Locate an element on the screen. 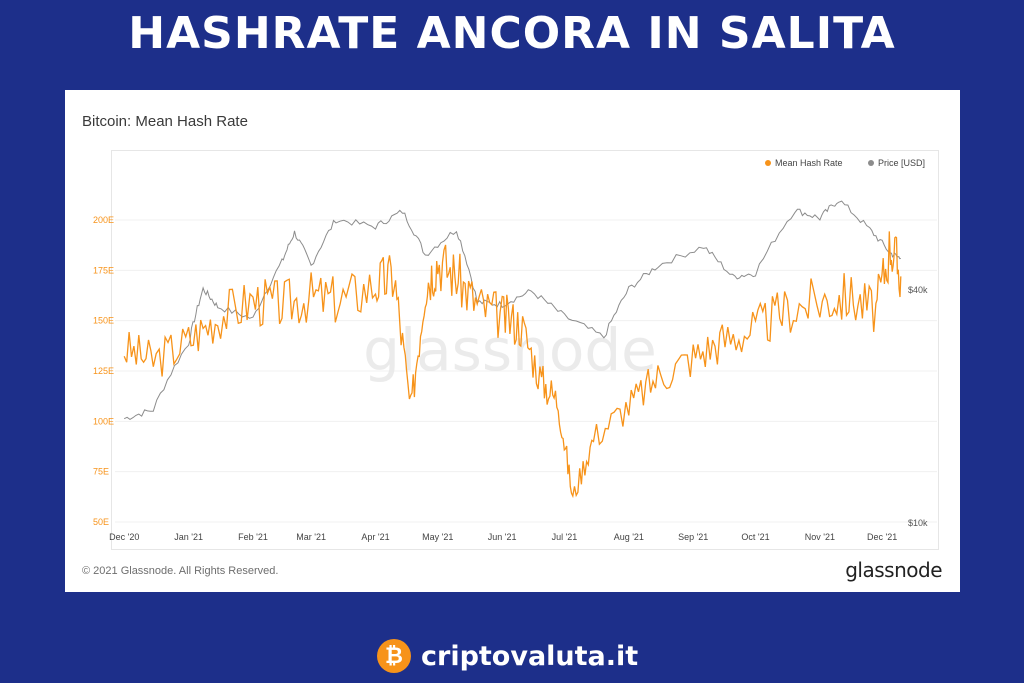 The image size is (1024, 683). y-tick-label: 75E is located at coordinates (101, 472).